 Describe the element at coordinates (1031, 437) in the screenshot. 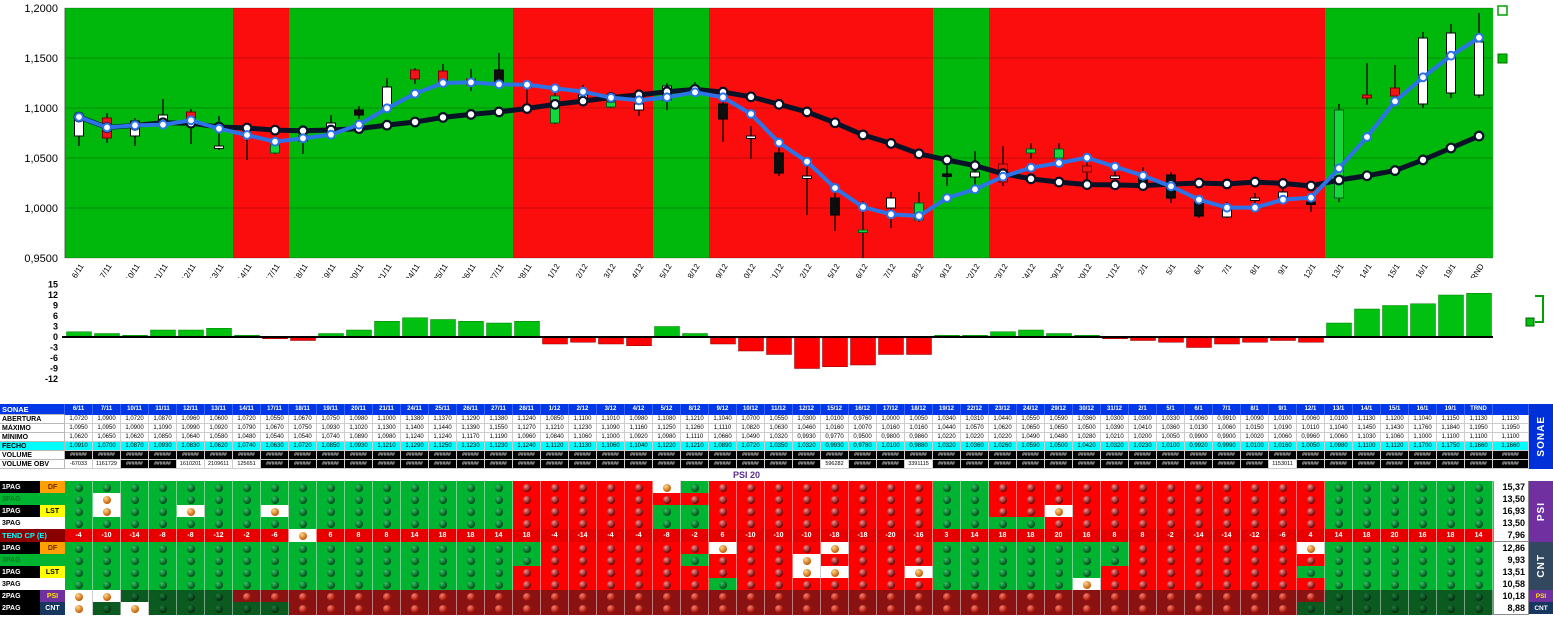

I see `quote-cell: 1,0490` at that location.